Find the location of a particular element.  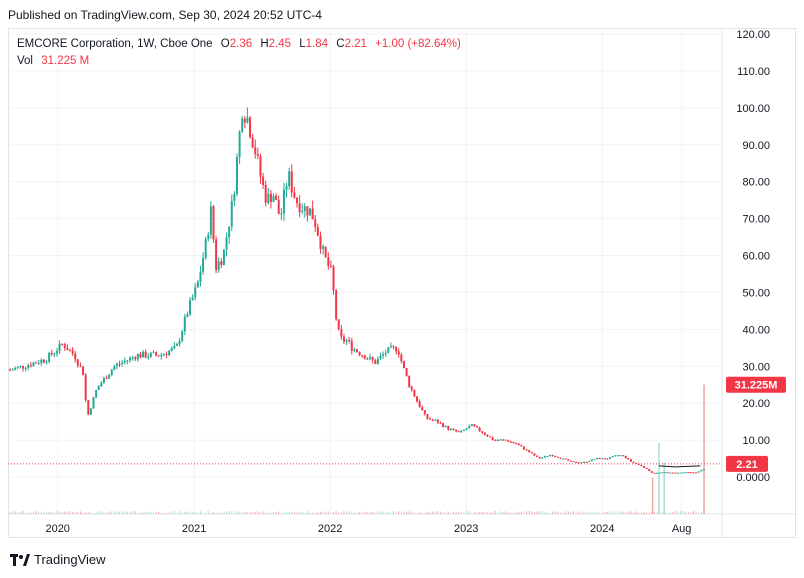

y-tick-label: 30.00 is located at coordinates (756, 367).